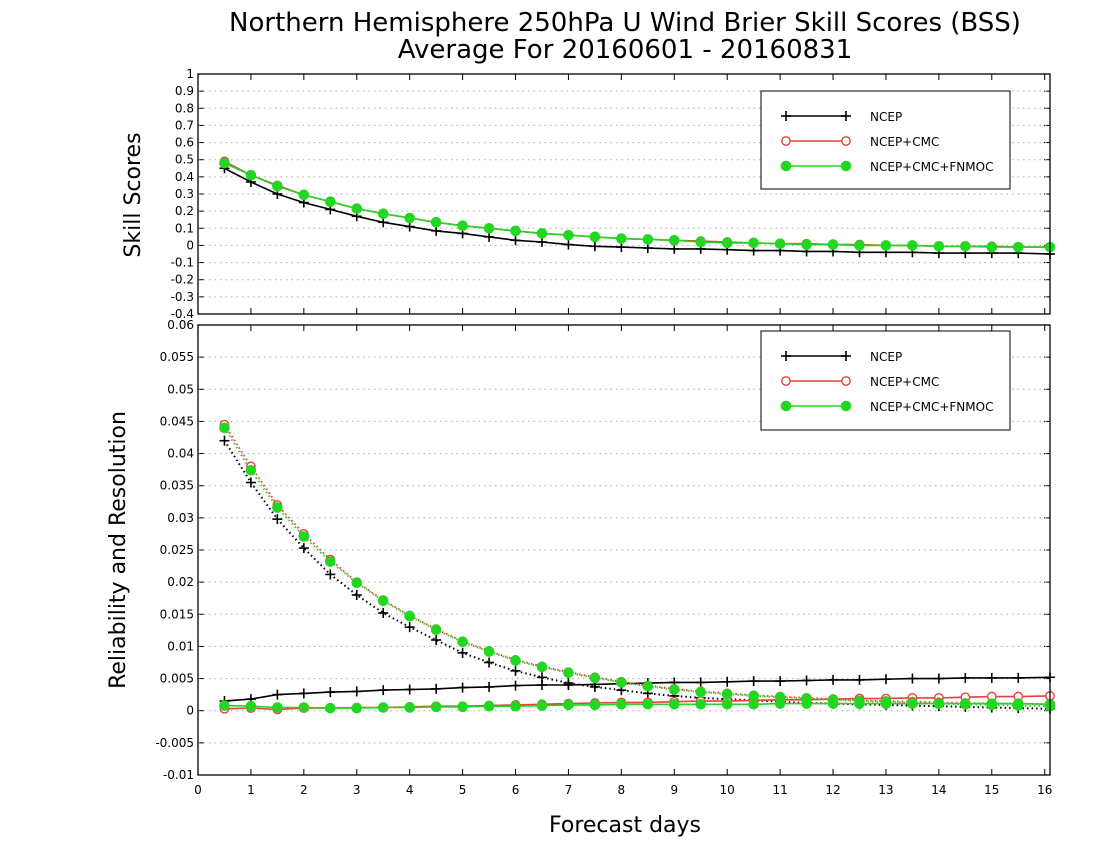 The height and width of the screenshot is (850, 1100). What do you see at coordinates (180, 582) in the screenshot?
I see `bottom-y-tick-label: 0.02` at bounding box center [180, 582].